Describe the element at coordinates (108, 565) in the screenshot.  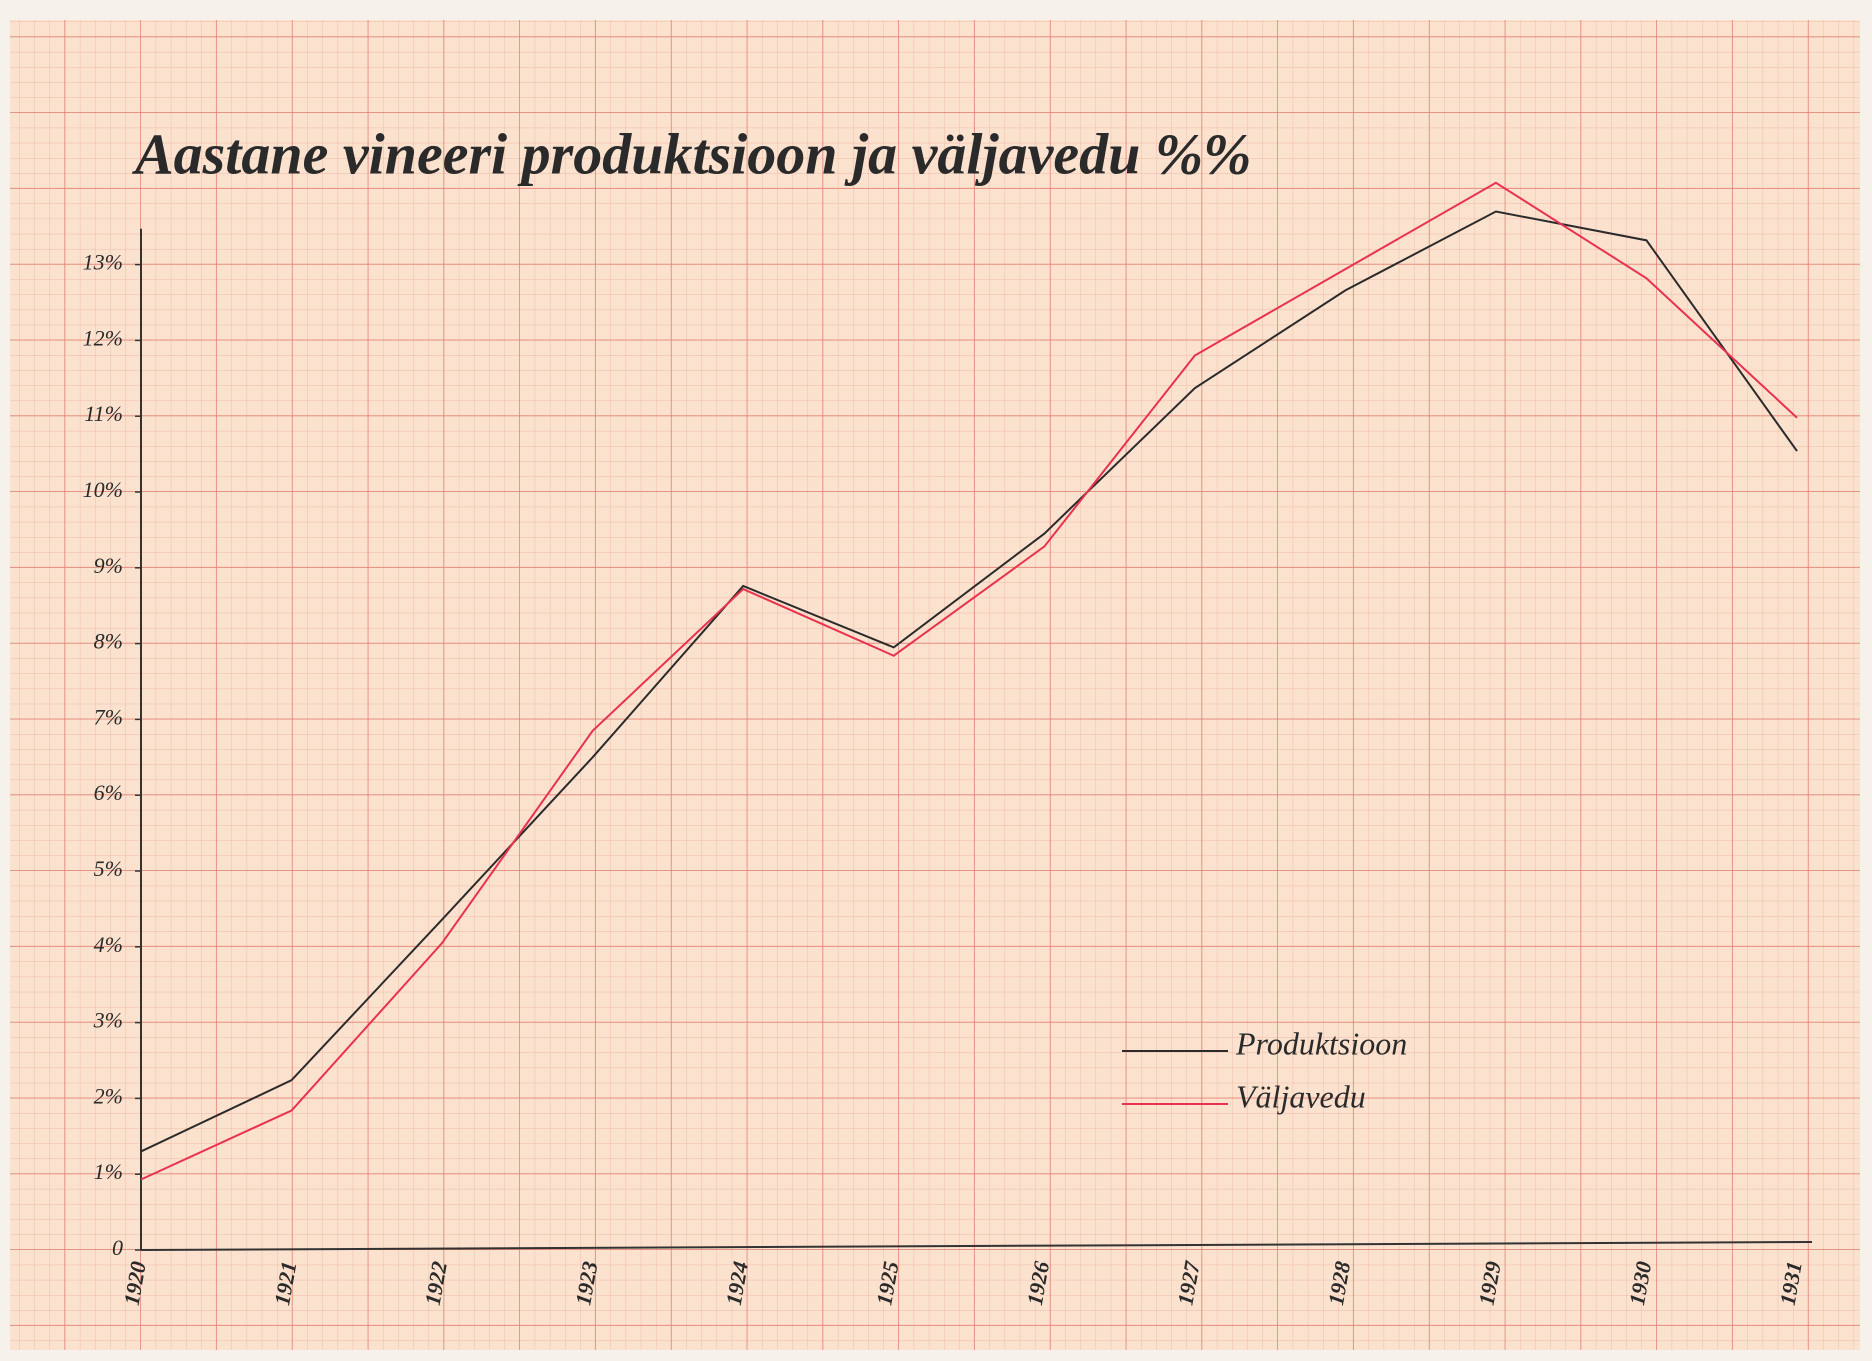
I see `y-tick-label: 9%` at that location.